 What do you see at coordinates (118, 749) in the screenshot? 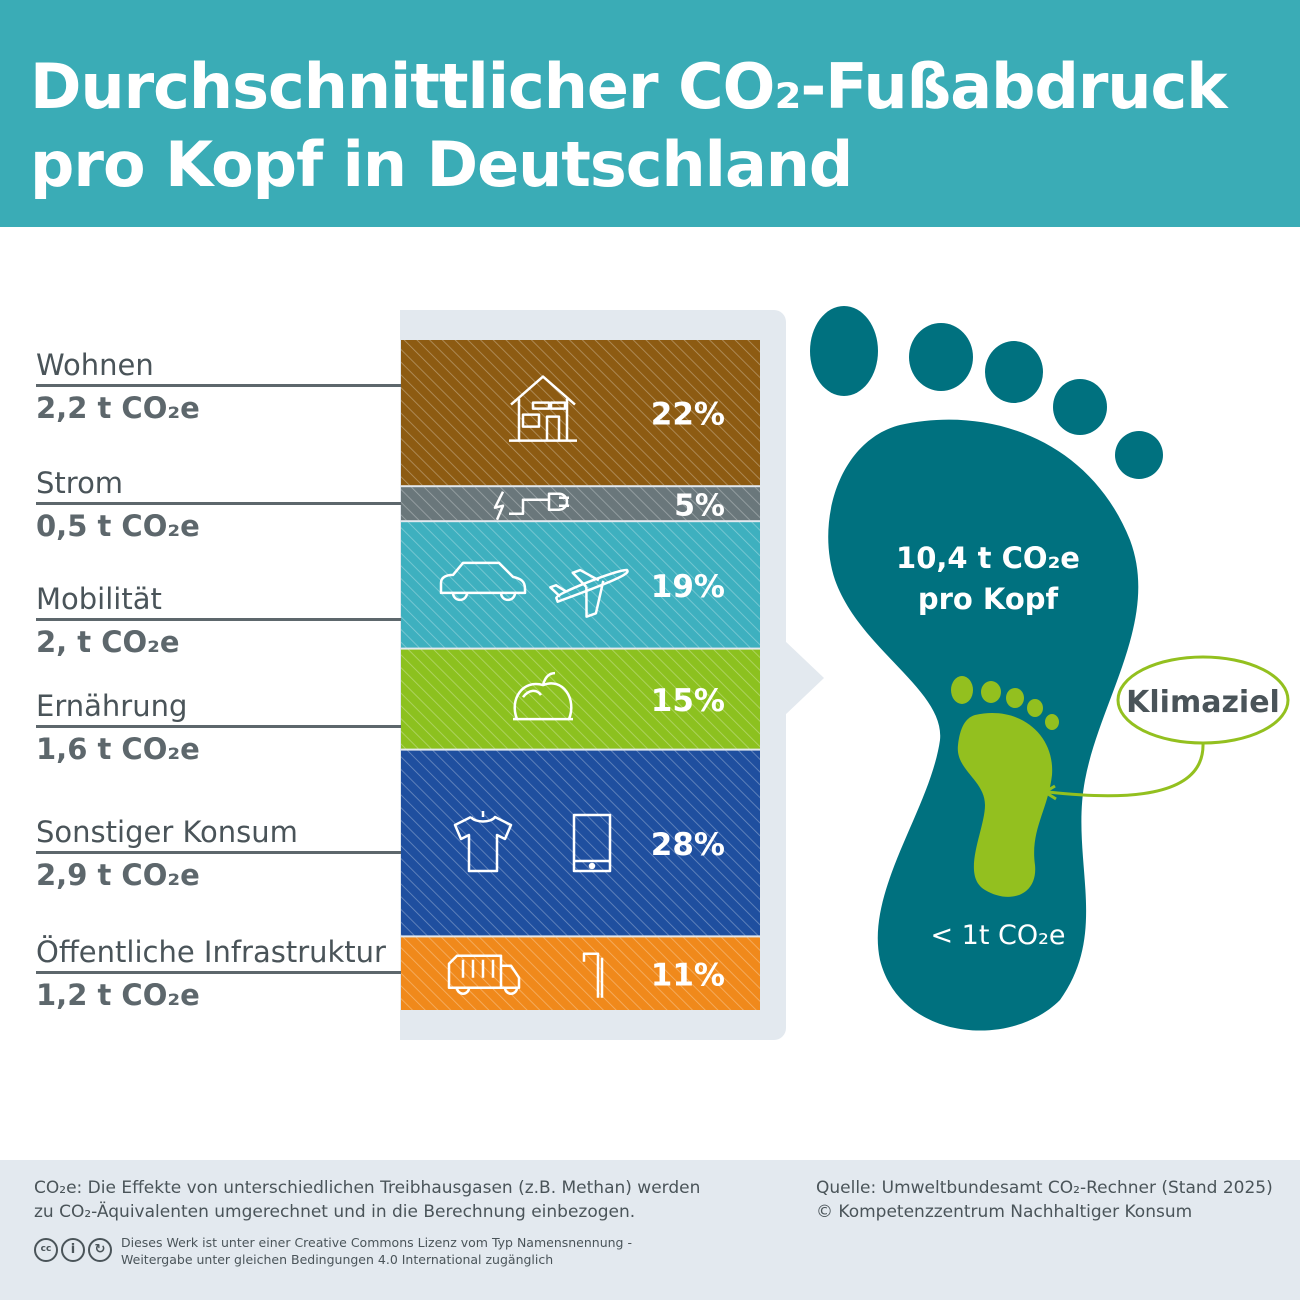
I see `category-amount: 1,6 t CO₂e` at bounding box center [118, 749].